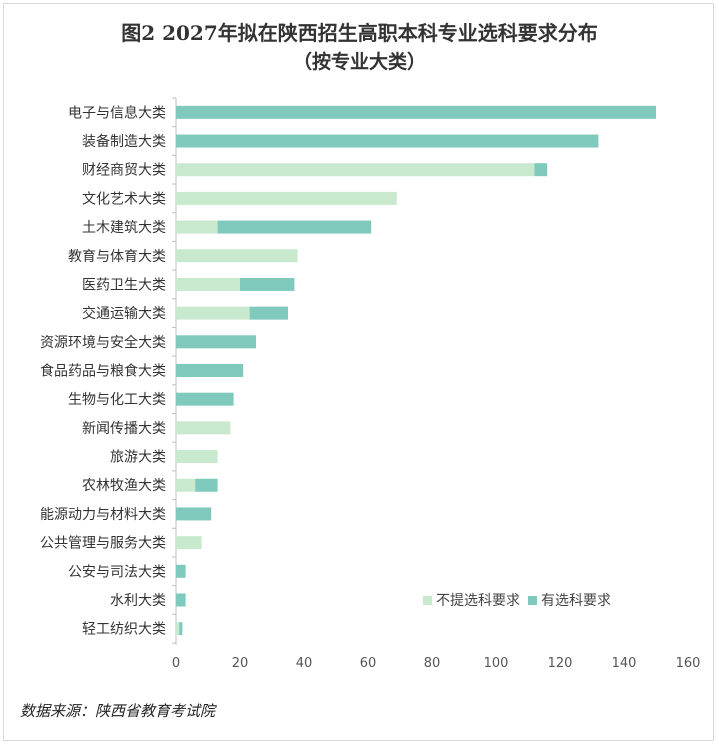 This screenshot has height=746, width=719. What do you see at coordinates (576, 601) in the screenshot?
I see `legend-label-has-requirement: 有选科要求` at bounding box center [576, 601].